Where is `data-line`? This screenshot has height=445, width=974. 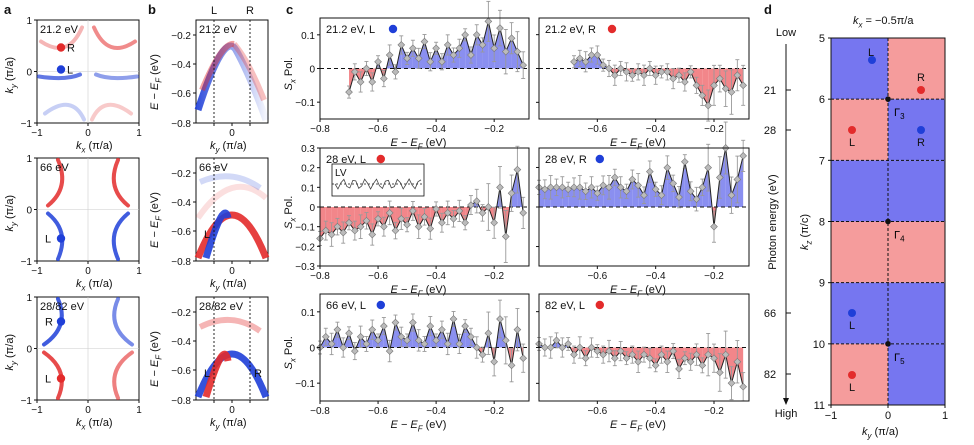
data-line is located at coordinates (641, 363).